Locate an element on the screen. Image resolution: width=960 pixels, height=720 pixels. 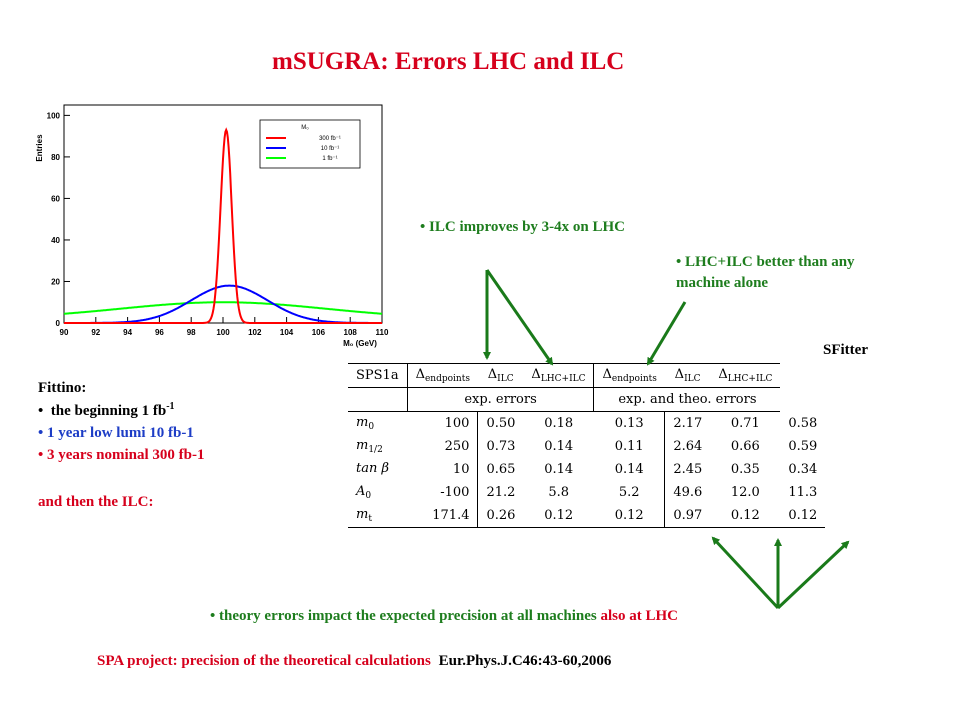
header-sps1a: SPS1a is located at coordinates (378, 375).